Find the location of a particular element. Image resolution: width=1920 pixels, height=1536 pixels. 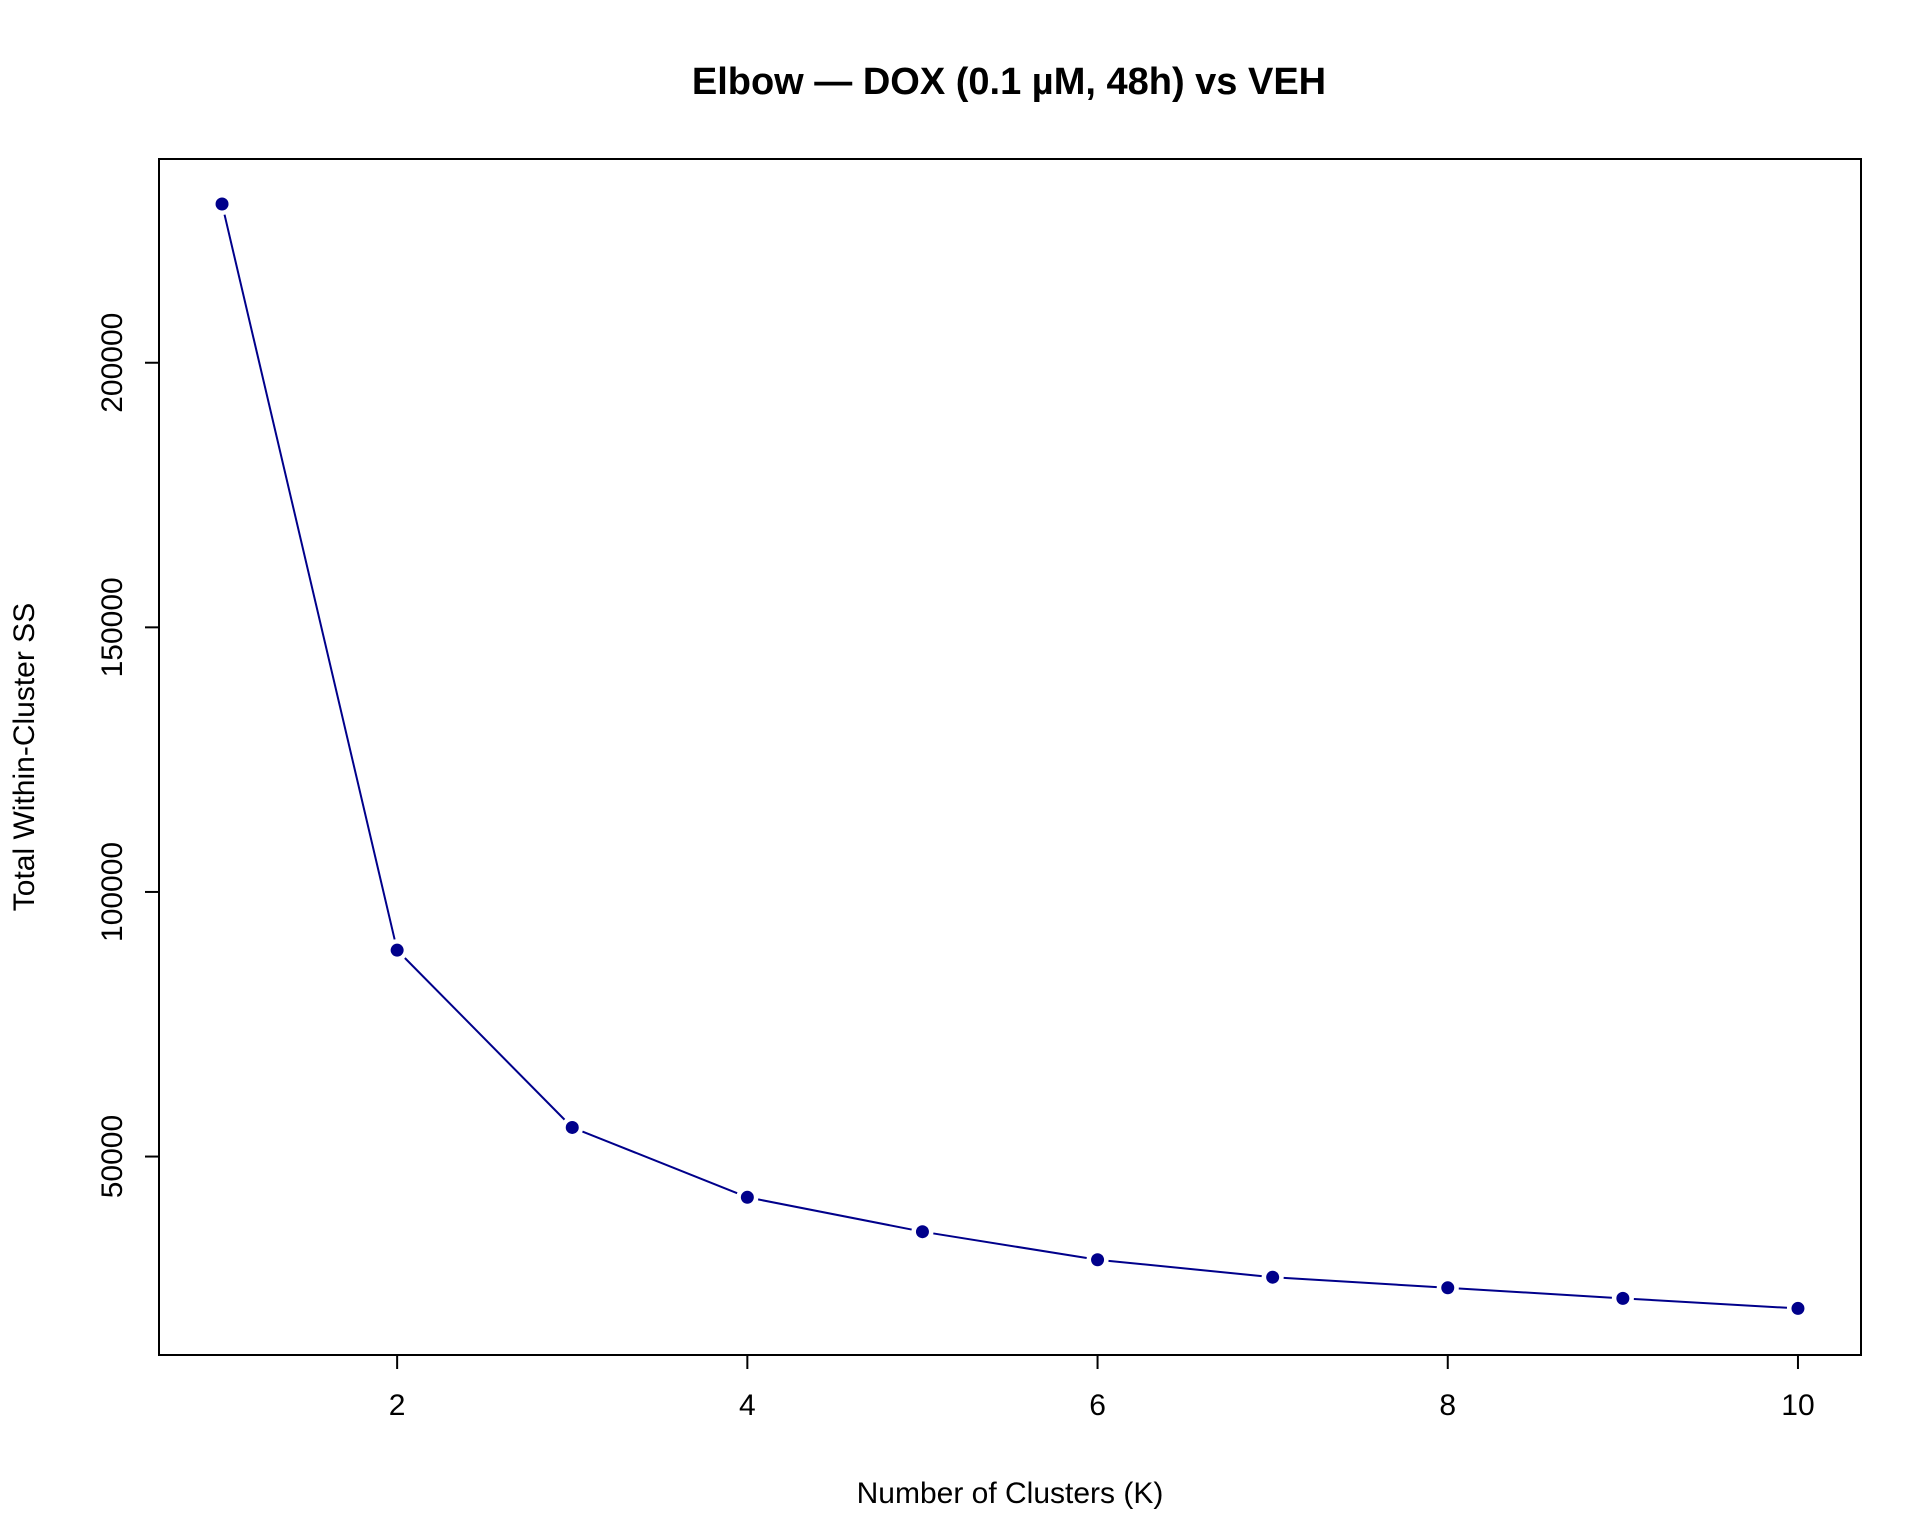

y-tick-label: 100000 is located at coordinates (112, 892).